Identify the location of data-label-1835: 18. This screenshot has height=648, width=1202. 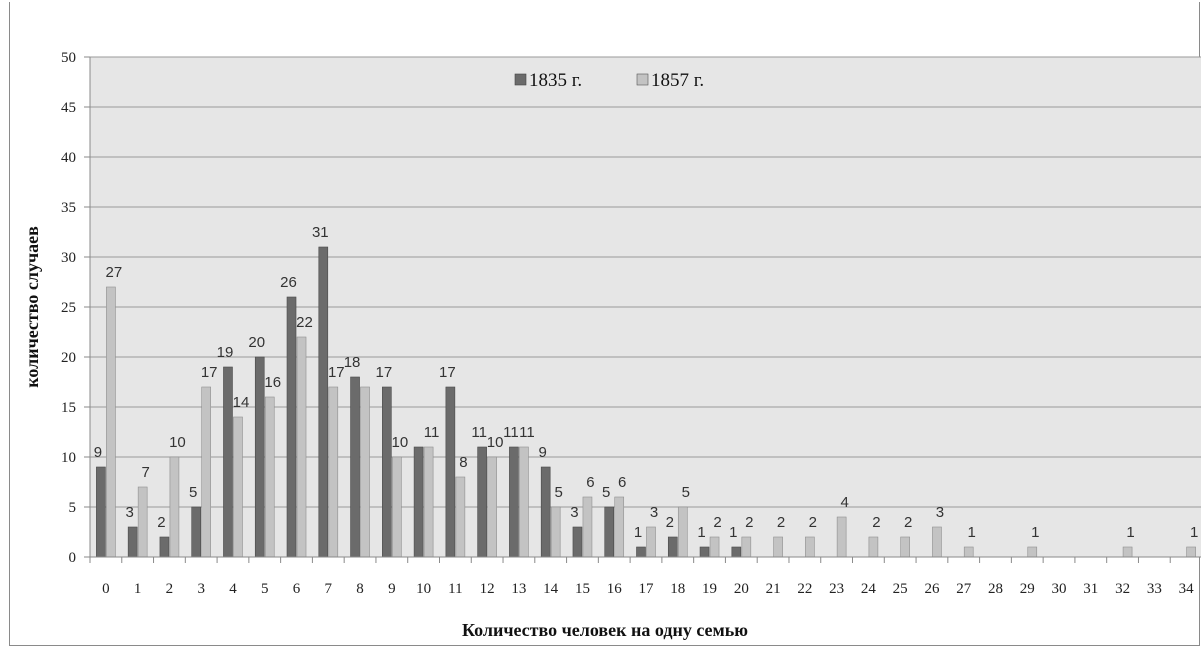
(352, 362).